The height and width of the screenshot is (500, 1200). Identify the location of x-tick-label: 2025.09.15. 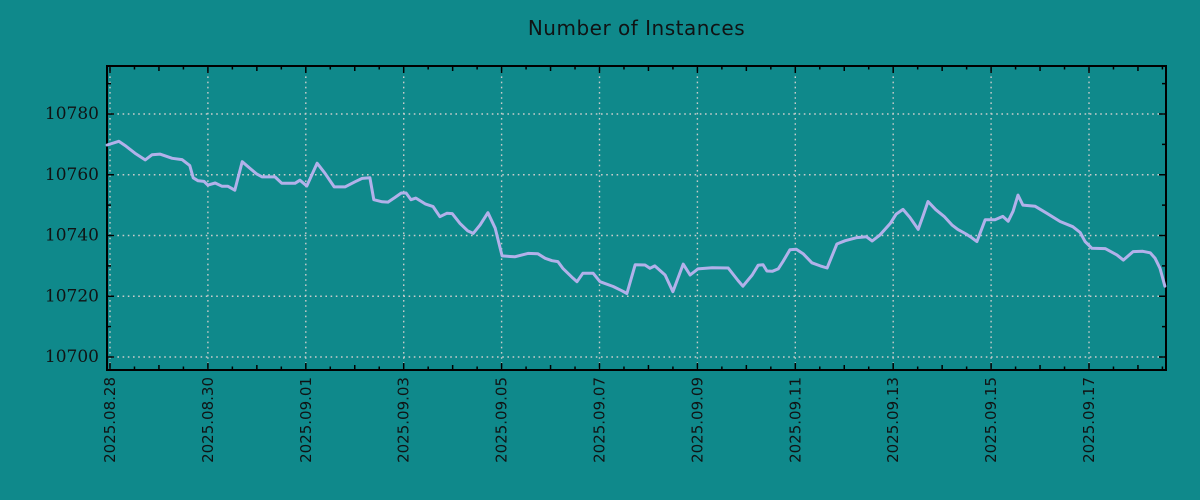
(991, 420).